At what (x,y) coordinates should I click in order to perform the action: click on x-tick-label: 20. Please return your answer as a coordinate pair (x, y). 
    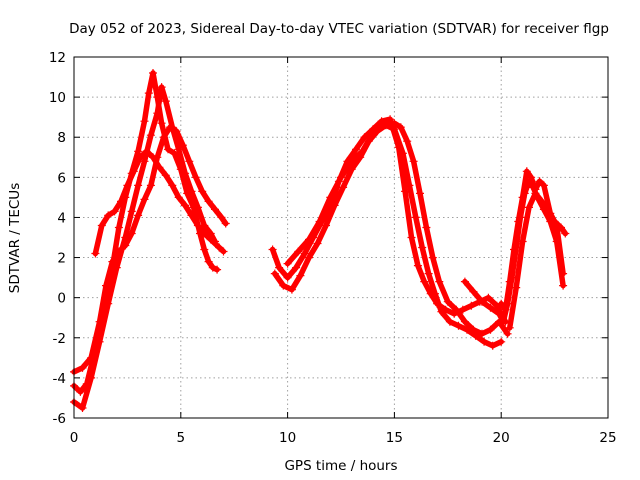
    Looking at the image, I should click on (501, 438).